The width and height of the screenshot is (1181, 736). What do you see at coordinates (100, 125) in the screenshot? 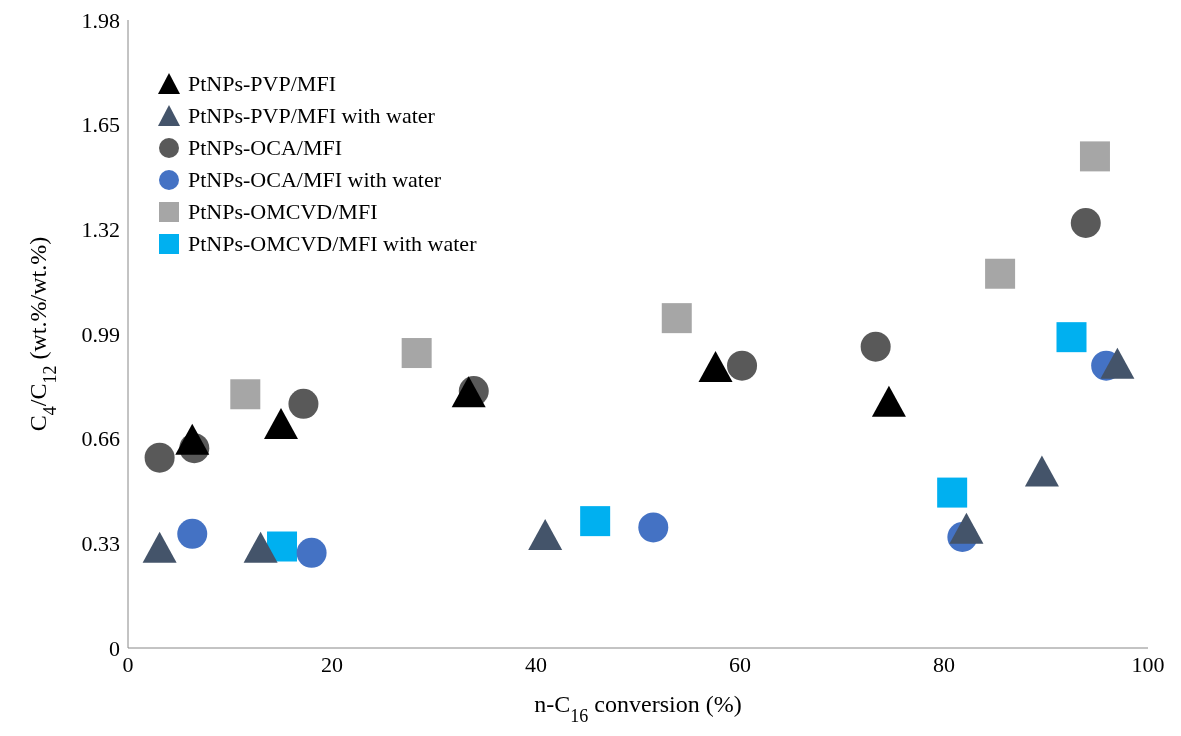
I see `y-tick-label: 1.65` at bounding box center [100, 125].